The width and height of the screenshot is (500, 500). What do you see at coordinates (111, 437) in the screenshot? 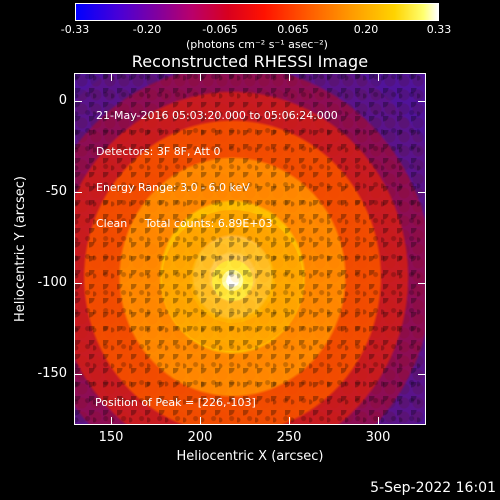
I see `x-tick-label: 150` at bounding box center [111, 437].